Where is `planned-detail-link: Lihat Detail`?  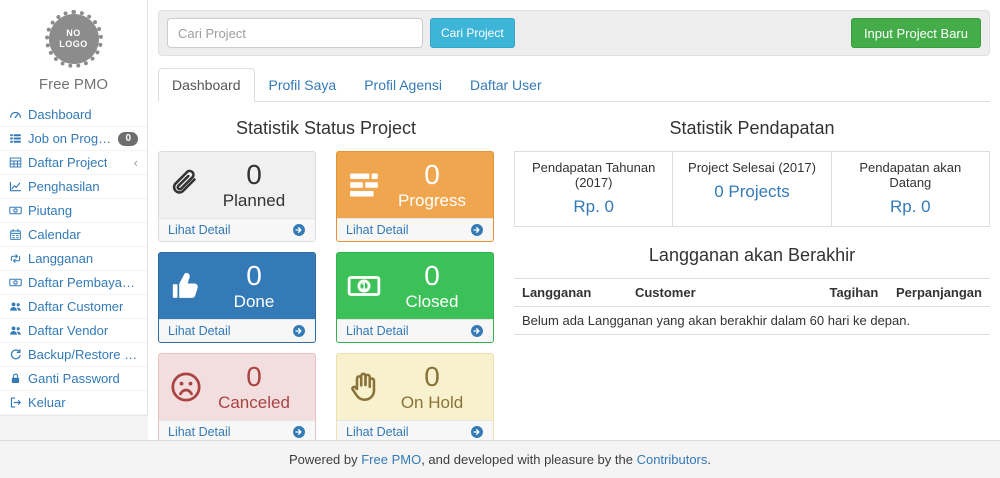
planned-detail-link: Lihat Detail is located at coordinates (237, 229).